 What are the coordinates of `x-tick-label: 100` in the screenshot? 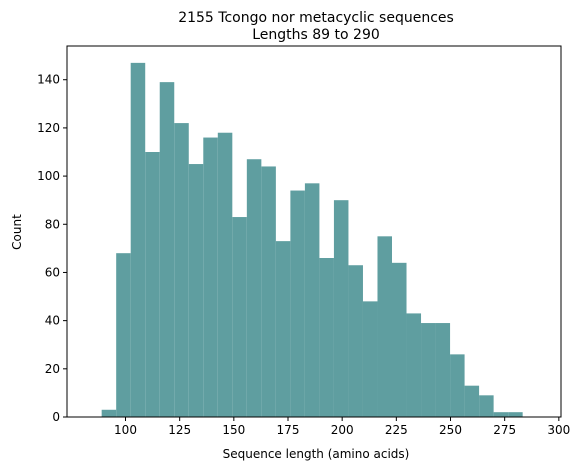 It's located at (125, 430).